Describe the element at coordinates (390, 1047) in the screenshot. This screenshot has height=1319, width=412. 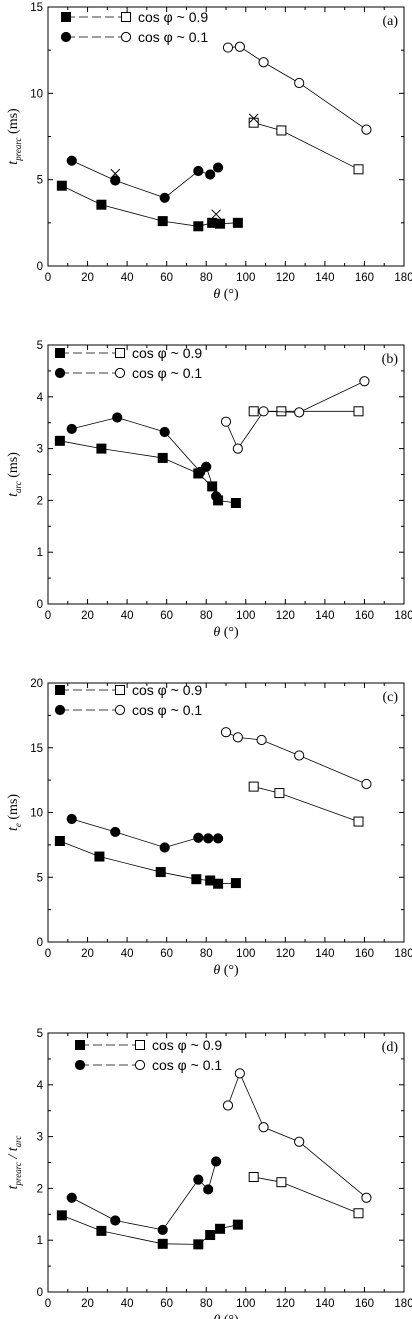
I see `panel-label: (d)` at that location.